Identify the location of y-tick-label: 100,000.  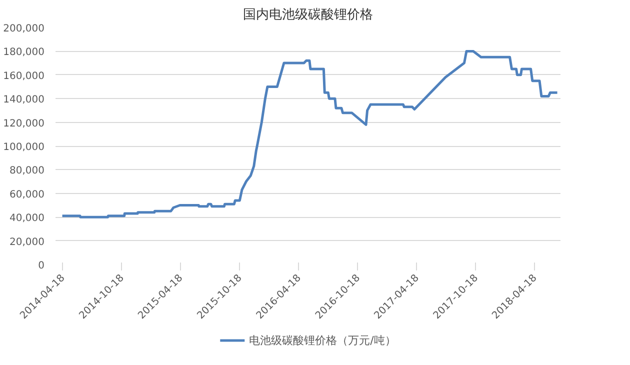
(24, 147).